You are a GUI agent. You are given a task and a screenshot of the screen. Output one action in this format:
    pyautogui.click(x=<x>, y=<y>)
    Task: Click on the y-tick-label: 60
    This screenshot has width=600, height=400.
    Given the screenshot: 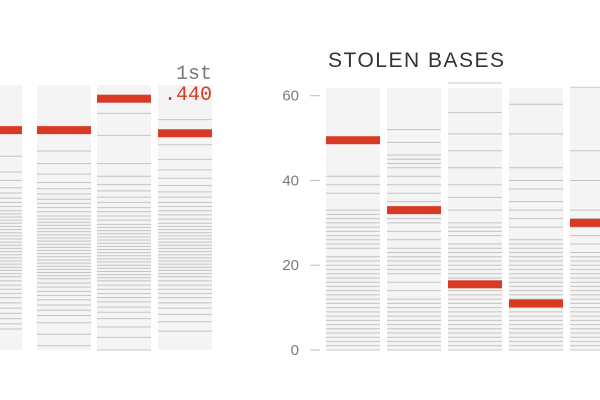 What is the action you would take?
    pyautogui.click(x=290, y=96)
    